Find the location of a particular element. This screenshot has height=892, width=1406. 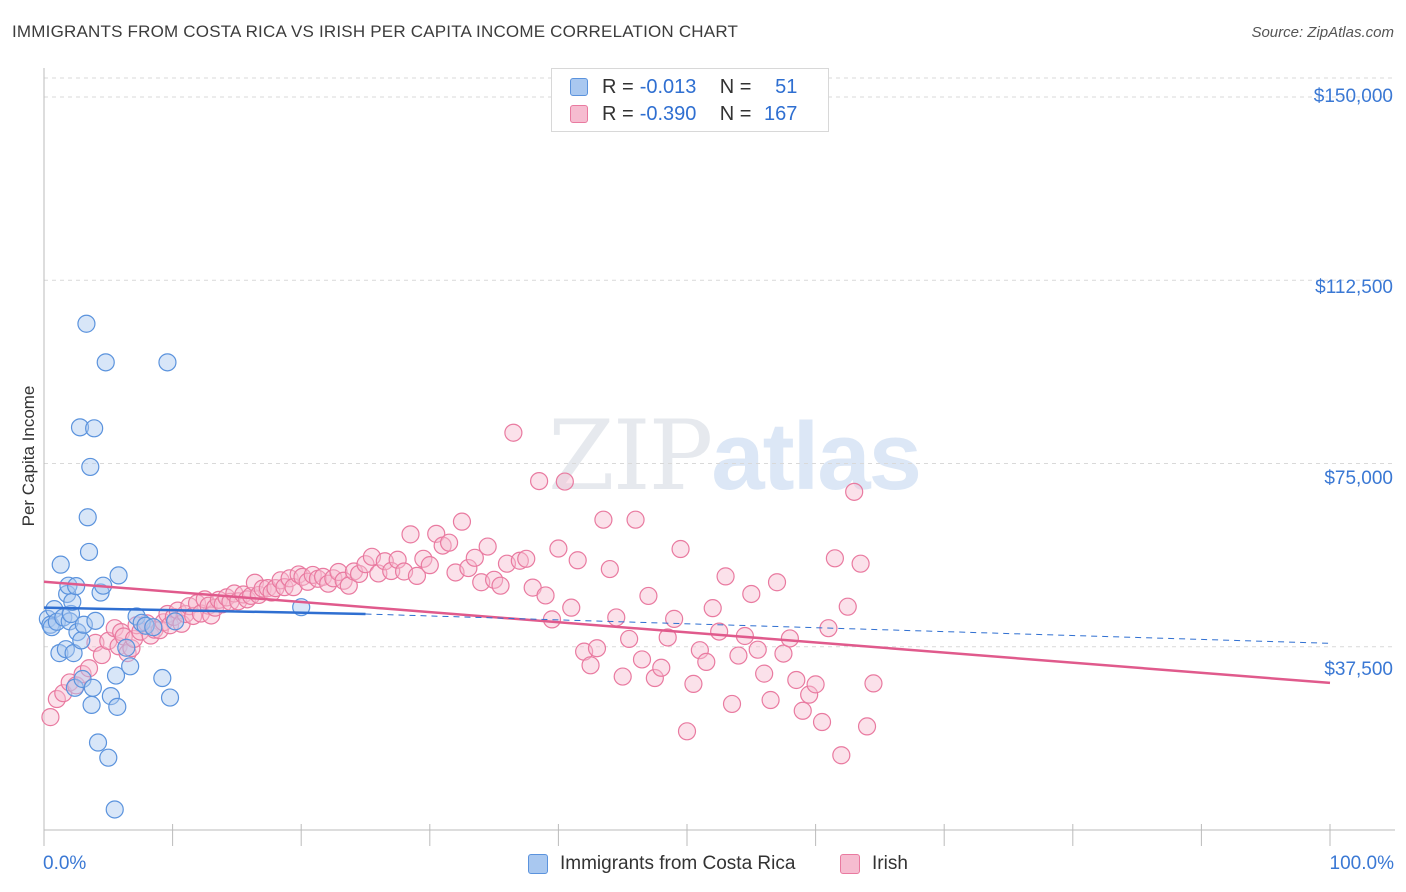

series-legend-costa-rica: Immigrants from Costa Rica is located at coordinates (661, 864).